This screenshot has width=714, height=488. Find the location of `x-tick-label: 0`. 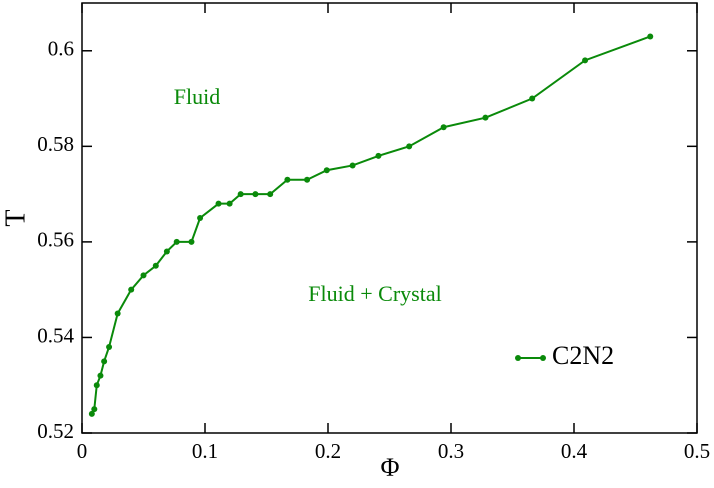

x-tick-label: 0 is located at coordinates (82, 451).